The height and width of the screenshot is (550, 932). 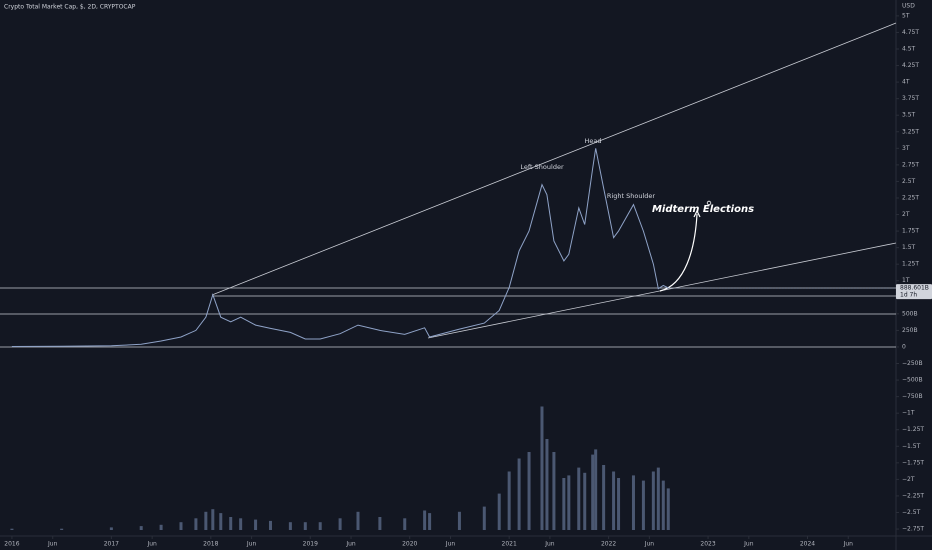 I want to click on y-tick-label: 3.75T, so click(x=910, y=98).